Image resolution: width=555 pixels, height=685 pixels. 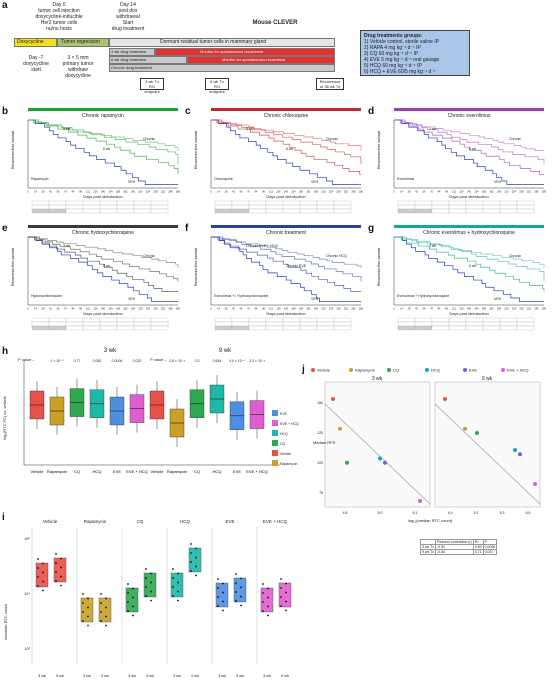 What do you see at coordinates (377, 379) in the screenshot?
I see `j-panel-title: 3 wk` at bounding box center [377, 379].